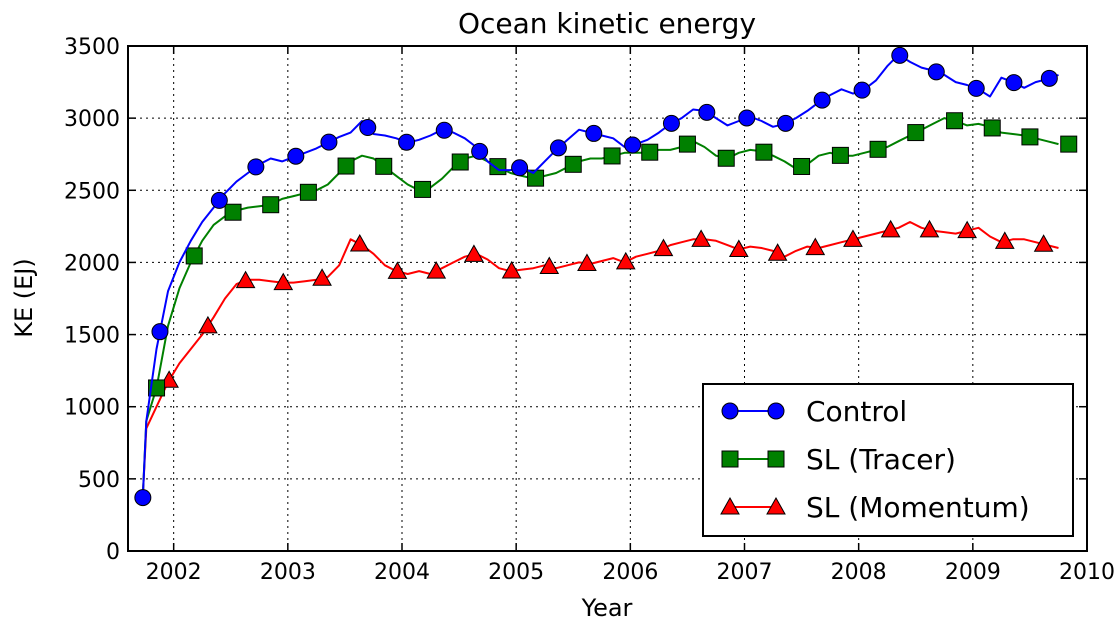  I want to click on x-tick-label: 2002, so click(174, 572).